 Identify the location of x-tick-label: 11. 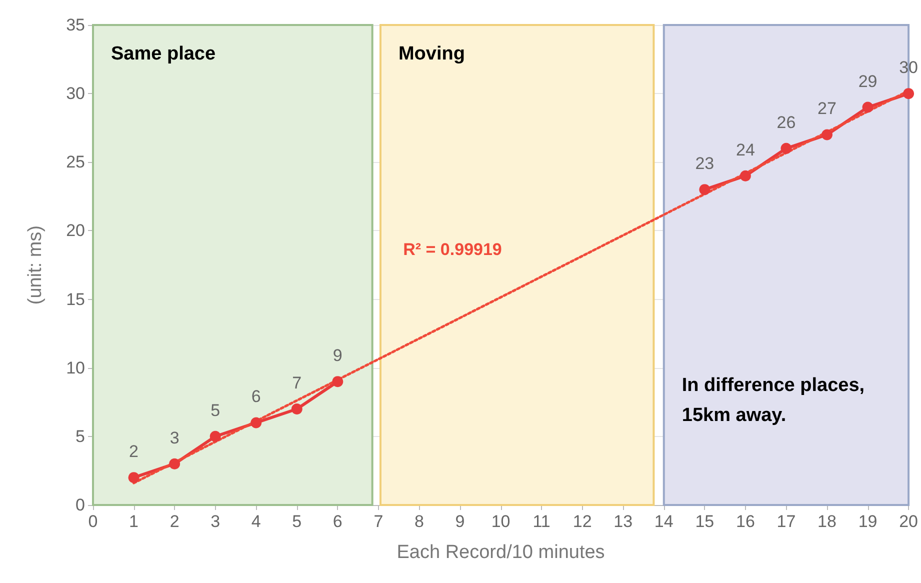
(541, 521).